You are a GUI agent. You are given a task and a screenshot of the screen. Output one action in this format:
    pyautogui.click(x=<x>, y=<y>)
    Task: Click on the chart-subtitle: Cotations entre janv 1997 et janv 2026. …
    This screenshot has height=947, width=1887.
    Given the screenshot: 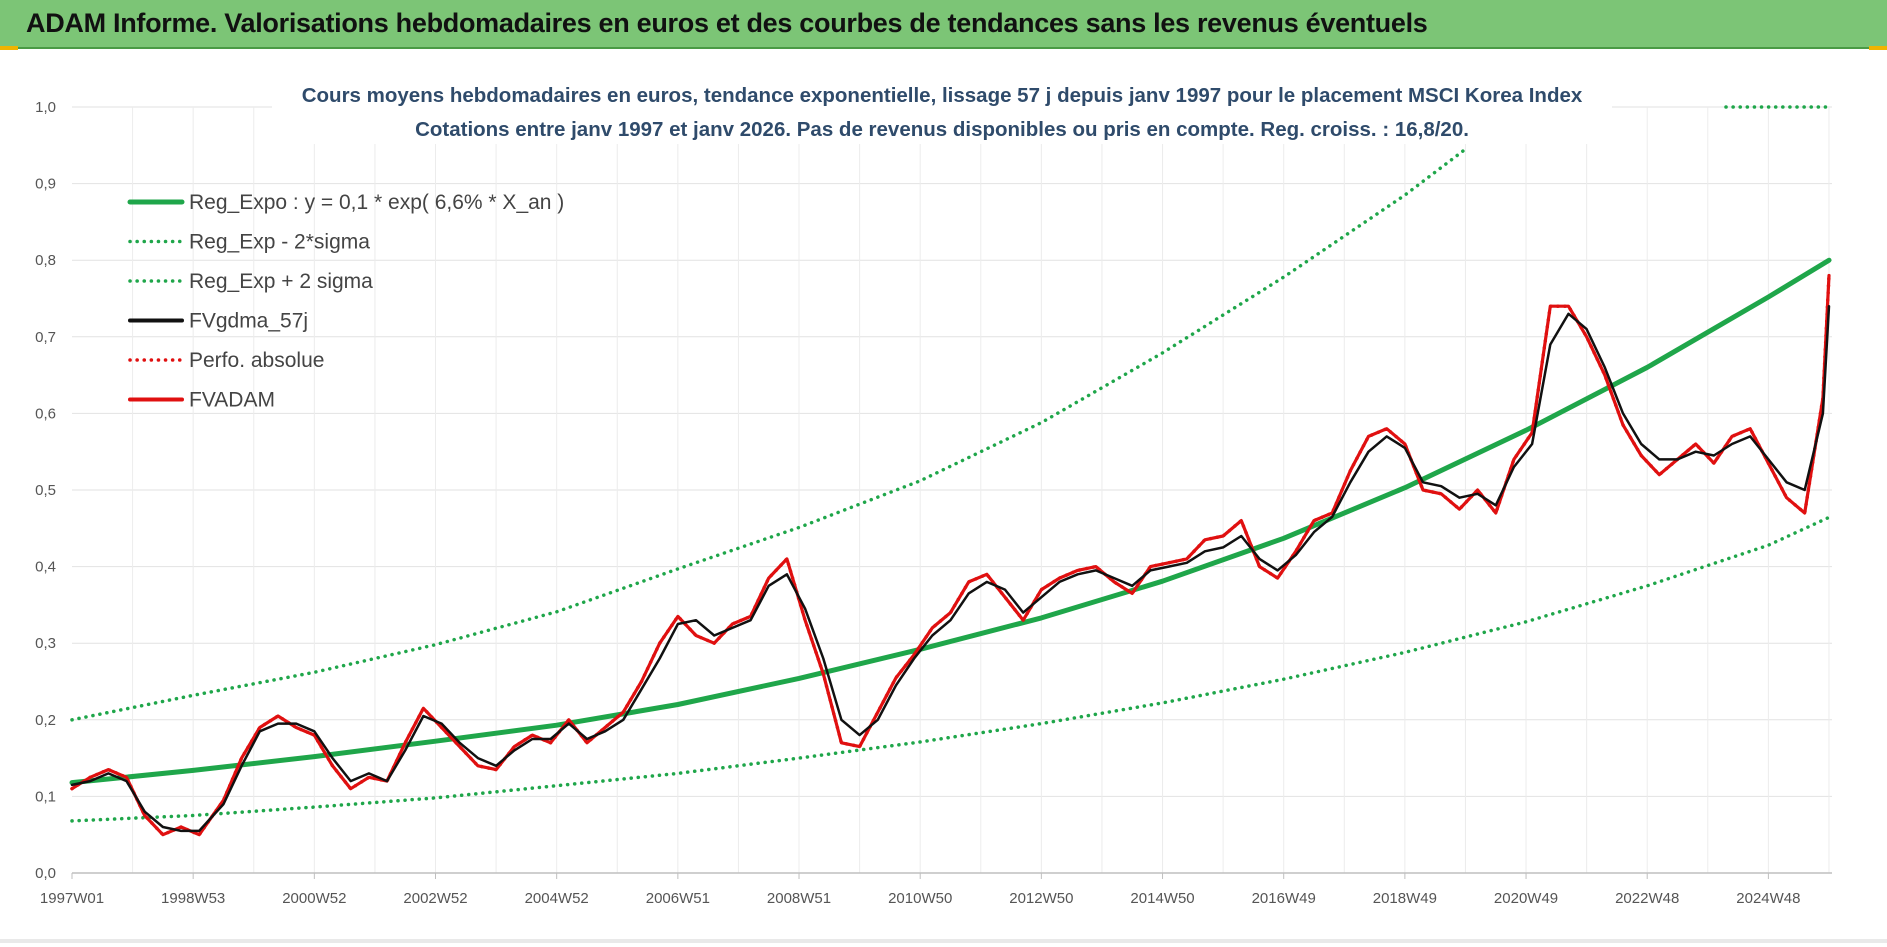 What is the action you would take?
    pyautogui.click(x=942, y=129)
    